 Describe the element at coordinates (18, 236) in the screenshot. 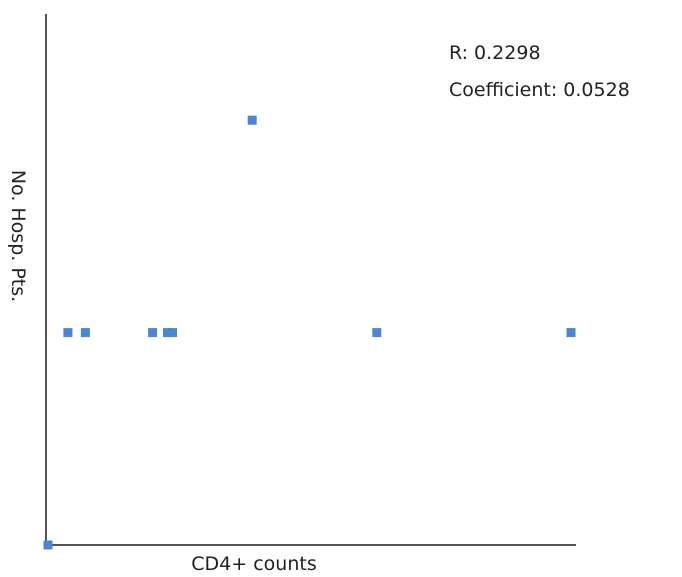

I see `y-axis-label: No. Hosp. Pts.` at that location.